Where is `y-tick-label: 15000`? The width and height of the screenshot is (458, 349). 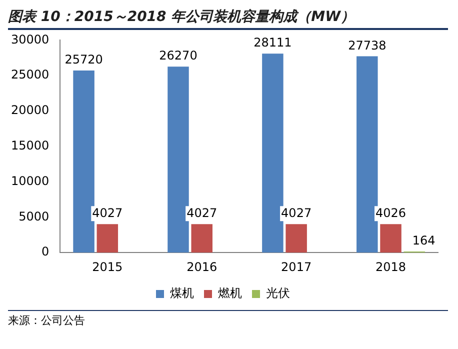
y-tick-label: 15000 is located at coordinates (30, 145).